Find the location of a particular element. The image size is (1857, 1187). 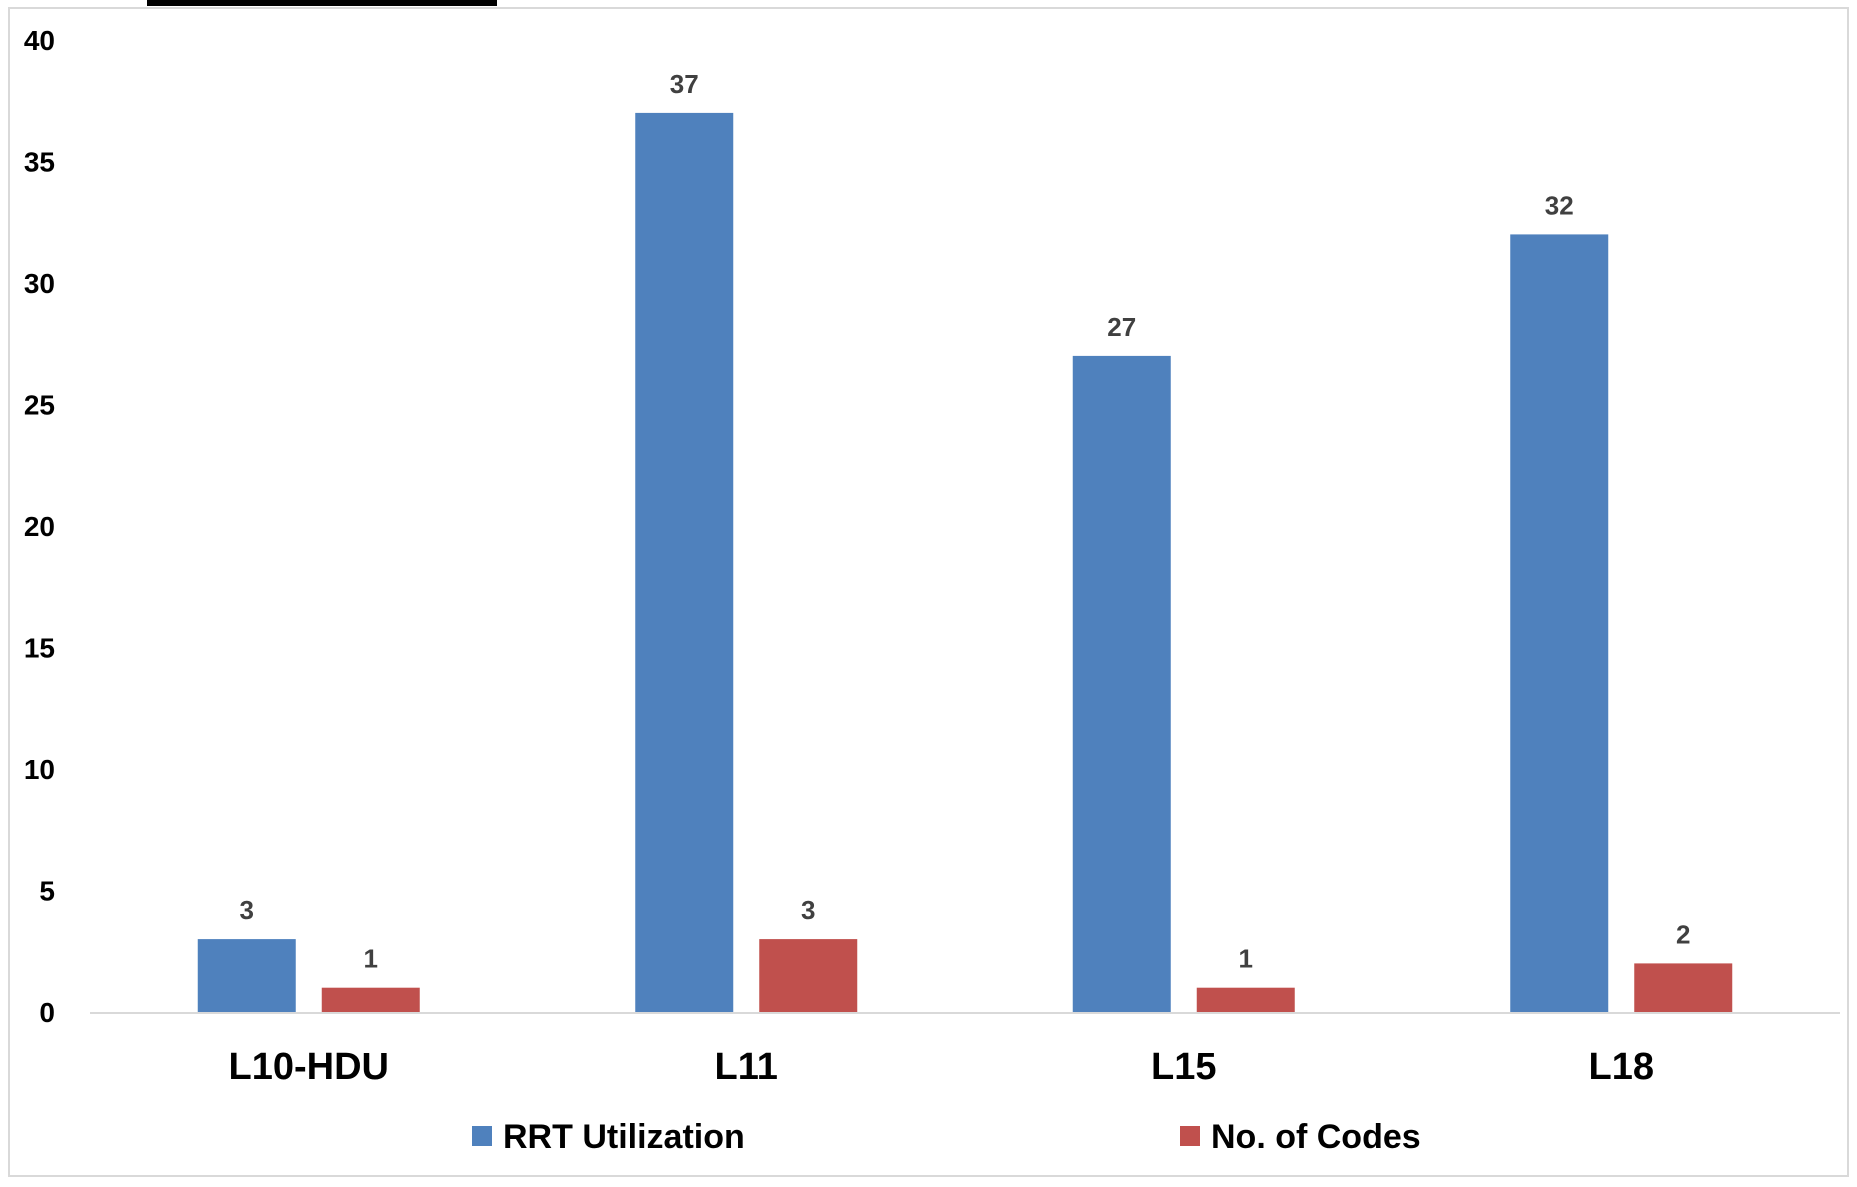

y-axis: 0 5 10 15 20 25 30 35 40 is located at coordinates (39, 526).